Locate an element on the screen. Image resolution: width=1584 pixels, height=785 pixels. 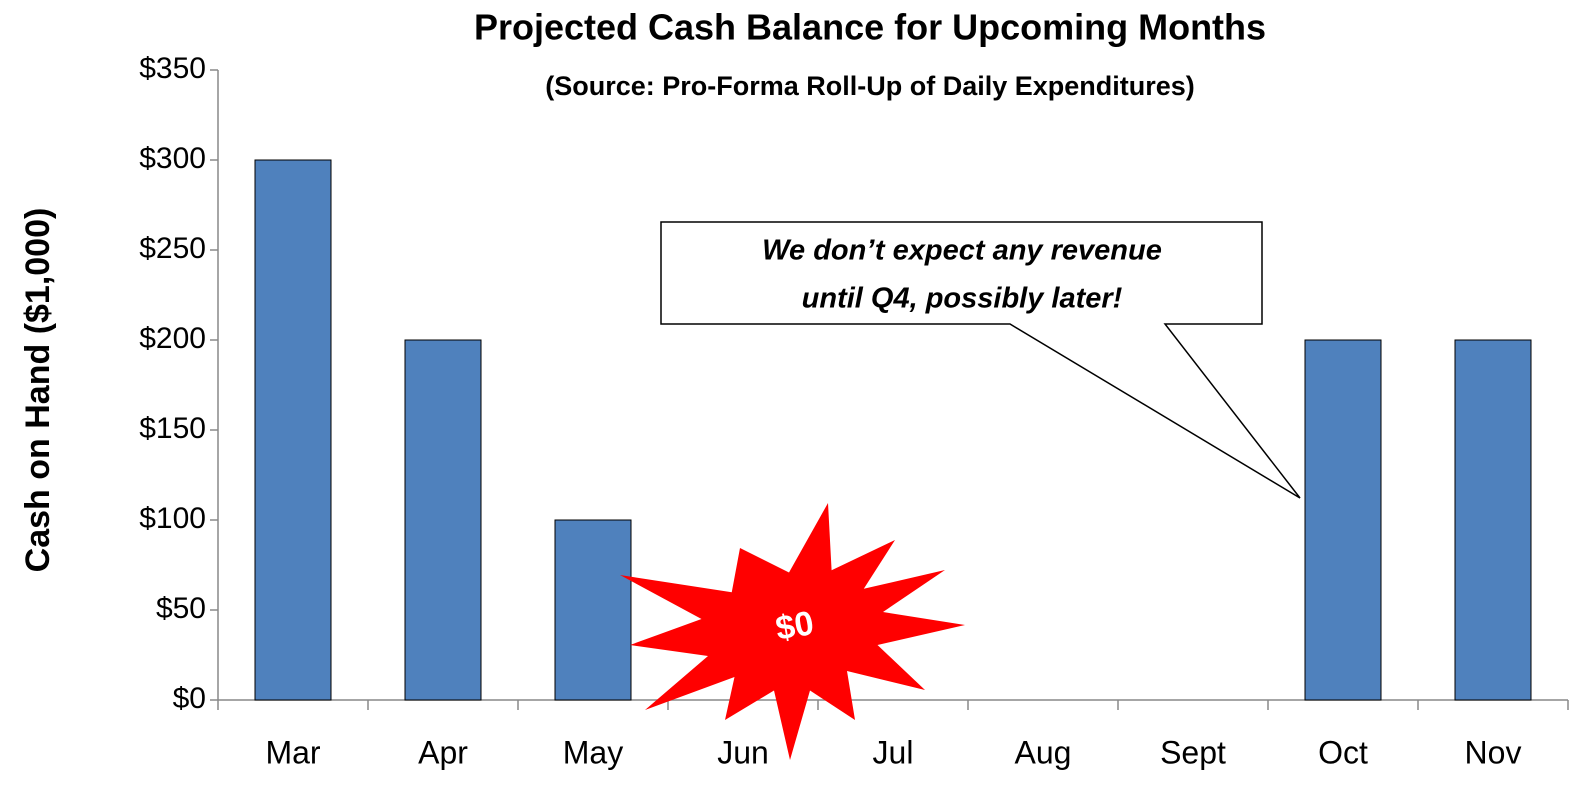
x-tick-label: May is located at coordinates (593, 752).